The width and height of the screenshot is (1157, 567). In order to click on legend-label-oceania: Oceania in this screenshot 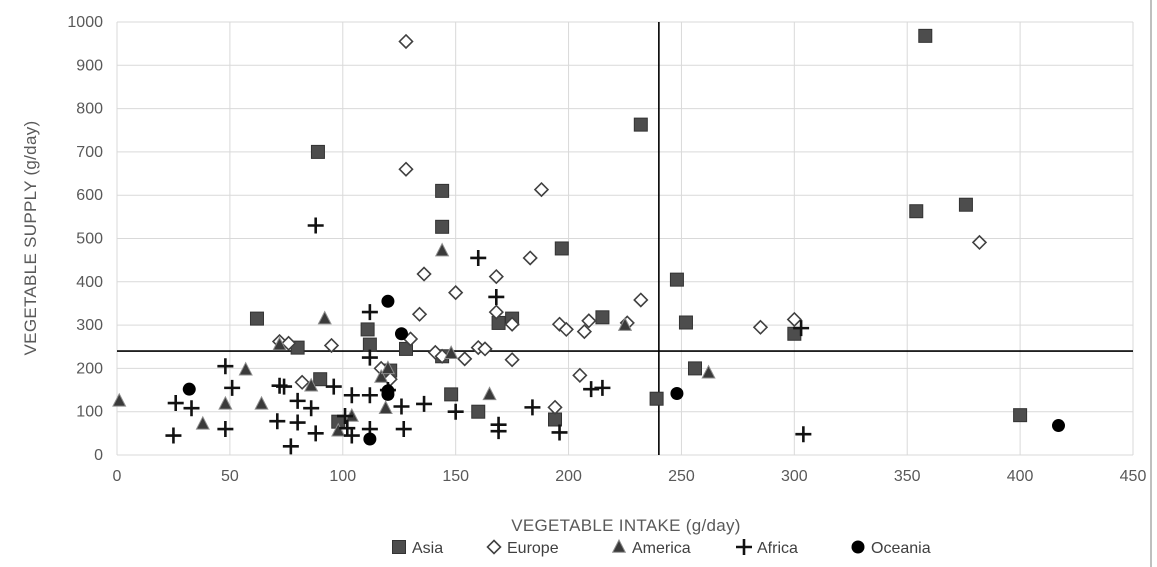, I will do `click(901, 548)`.